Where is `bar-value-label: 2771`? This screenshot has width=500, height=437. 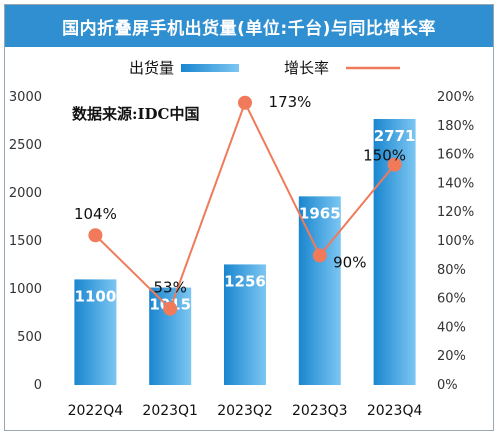 bar-value-label: 2771 is located at coordinates (395, 136).